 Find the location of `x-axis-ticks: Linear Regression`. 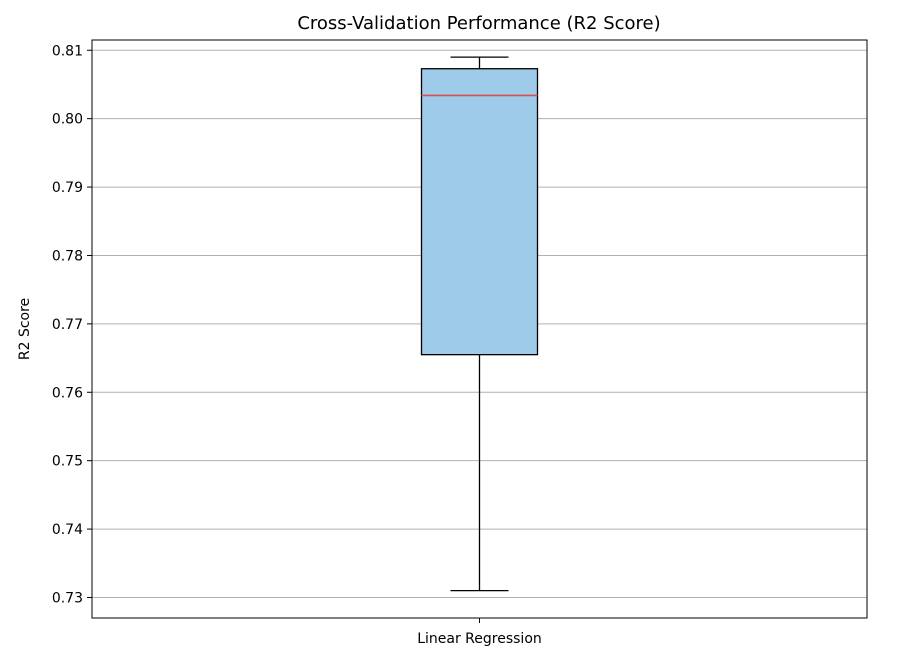

x-axis-ticks: Linear Regression is located at coordinates (479, 632).